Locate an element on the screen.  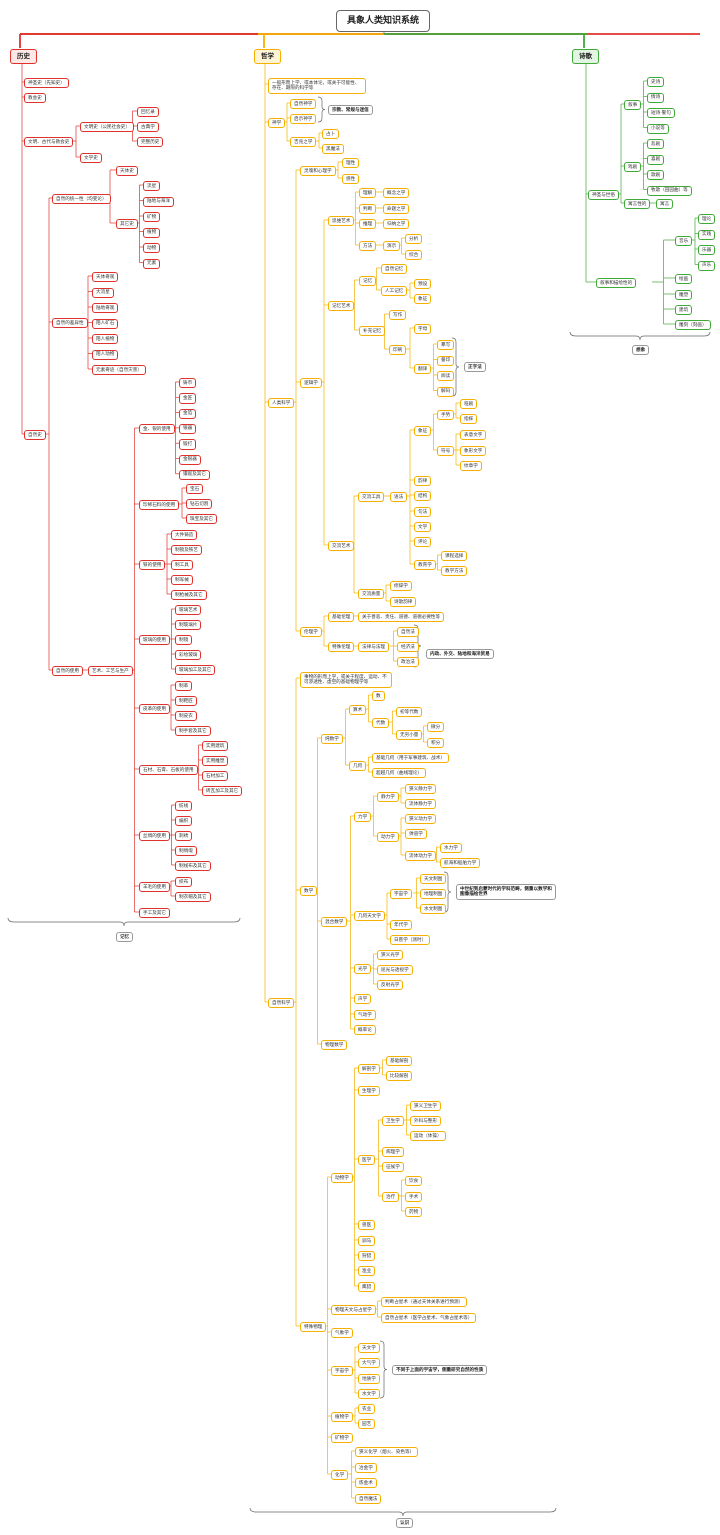
node-poetry-a1: 叙事 is located at coordinates (633, 105).